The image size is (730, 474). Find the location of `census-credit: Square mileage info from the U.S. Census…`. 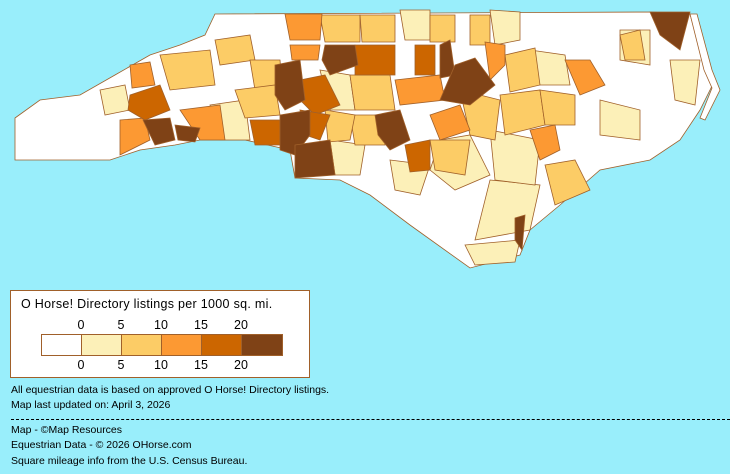

census-credit: Square mileage info from the U.S. Census… is located at coordinates (129, 461).